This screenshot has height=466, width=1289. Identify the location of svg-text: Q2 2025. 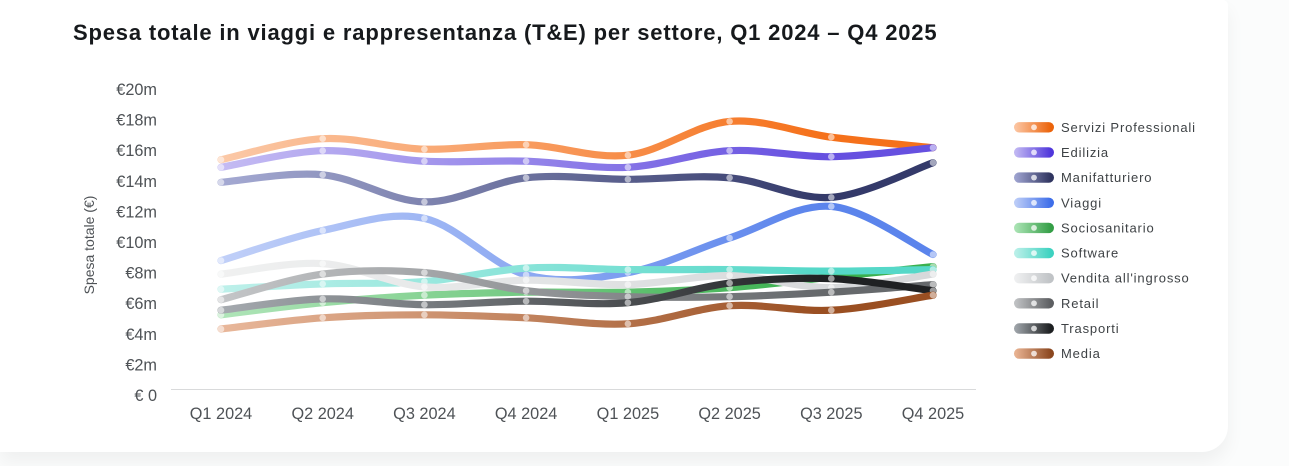
(729, 414).